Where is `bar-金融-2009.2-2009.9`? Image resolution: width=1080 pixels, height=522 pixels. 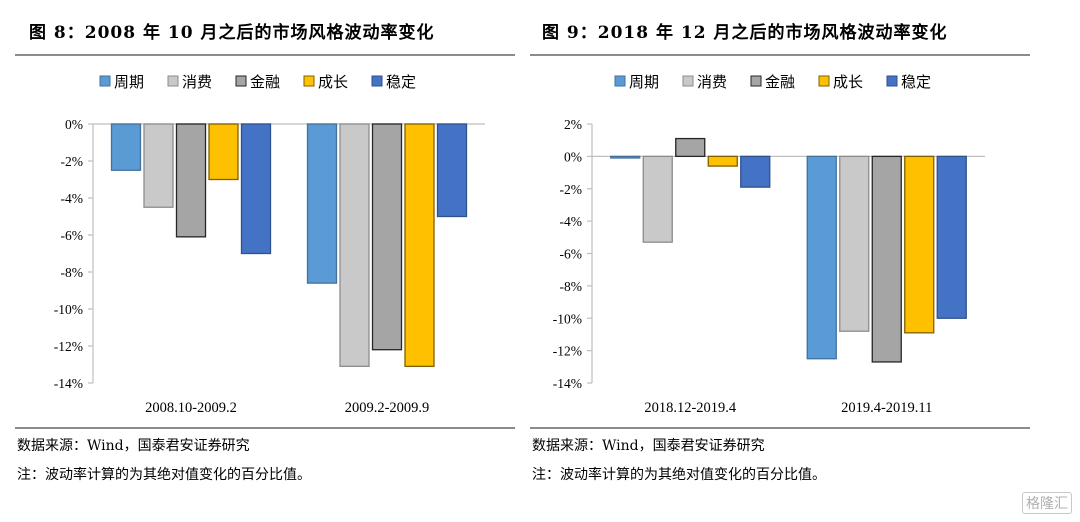
bar-金融-2009.2-2009.9 is located at coordinates (387, 237).